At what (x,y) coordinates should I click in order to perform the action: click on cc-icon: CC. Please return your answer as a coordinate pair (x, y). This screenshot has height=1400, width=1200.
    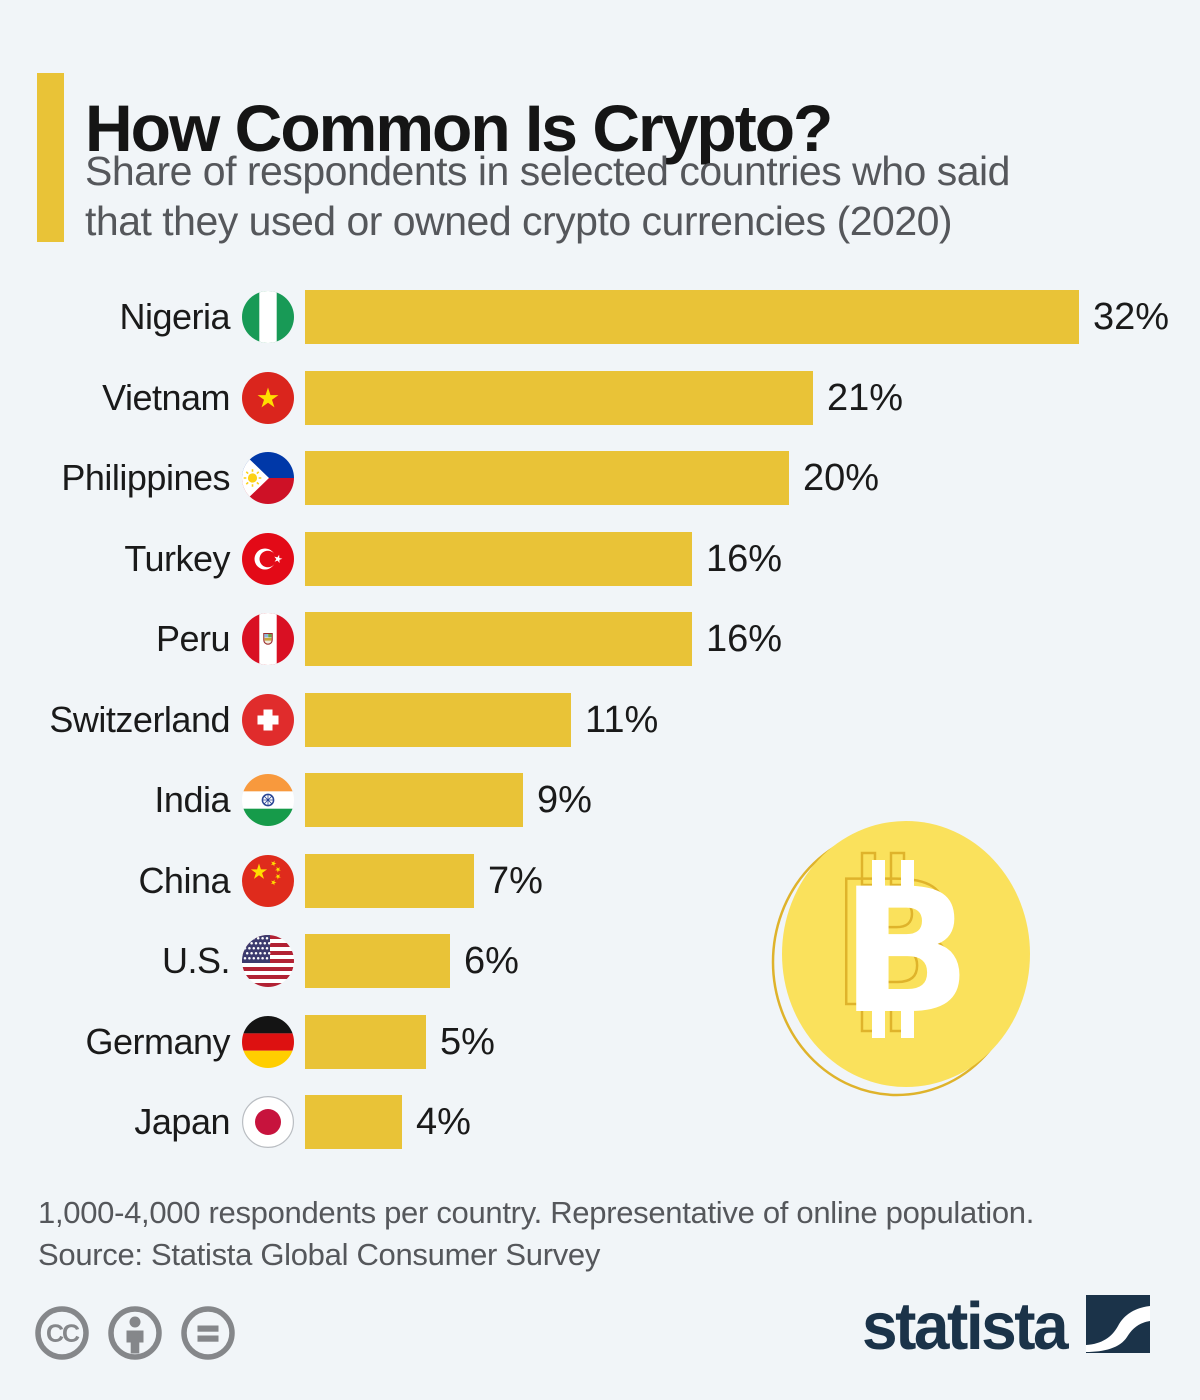
    Looking at the image, I should click on (62, 1333).